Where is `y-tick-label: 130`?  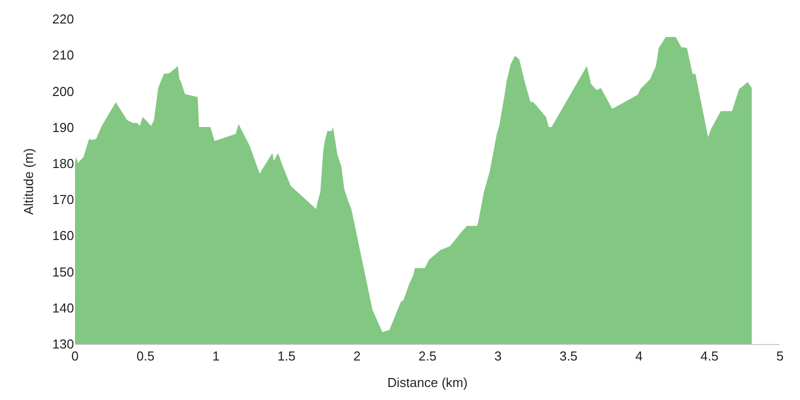 y-tick-label: 130 is located at coordinates (63, 344).